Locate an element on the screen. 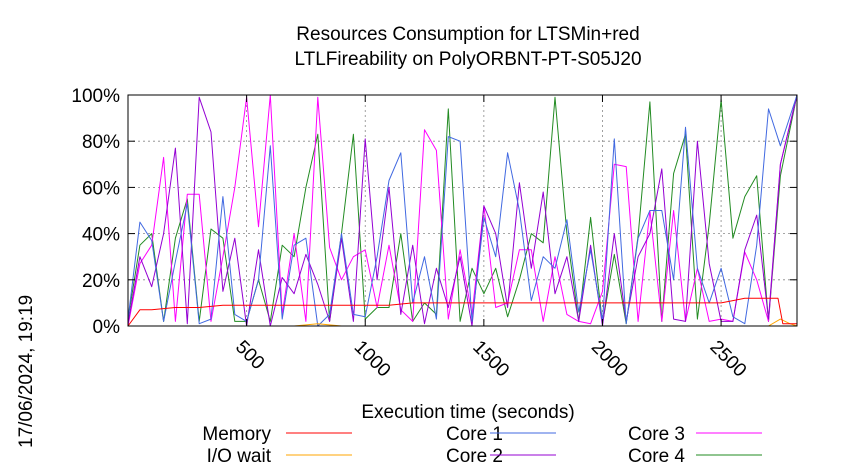 The width and height of the screenshot is (850, 475). series-line-memory is located at coordinates (462, 312).